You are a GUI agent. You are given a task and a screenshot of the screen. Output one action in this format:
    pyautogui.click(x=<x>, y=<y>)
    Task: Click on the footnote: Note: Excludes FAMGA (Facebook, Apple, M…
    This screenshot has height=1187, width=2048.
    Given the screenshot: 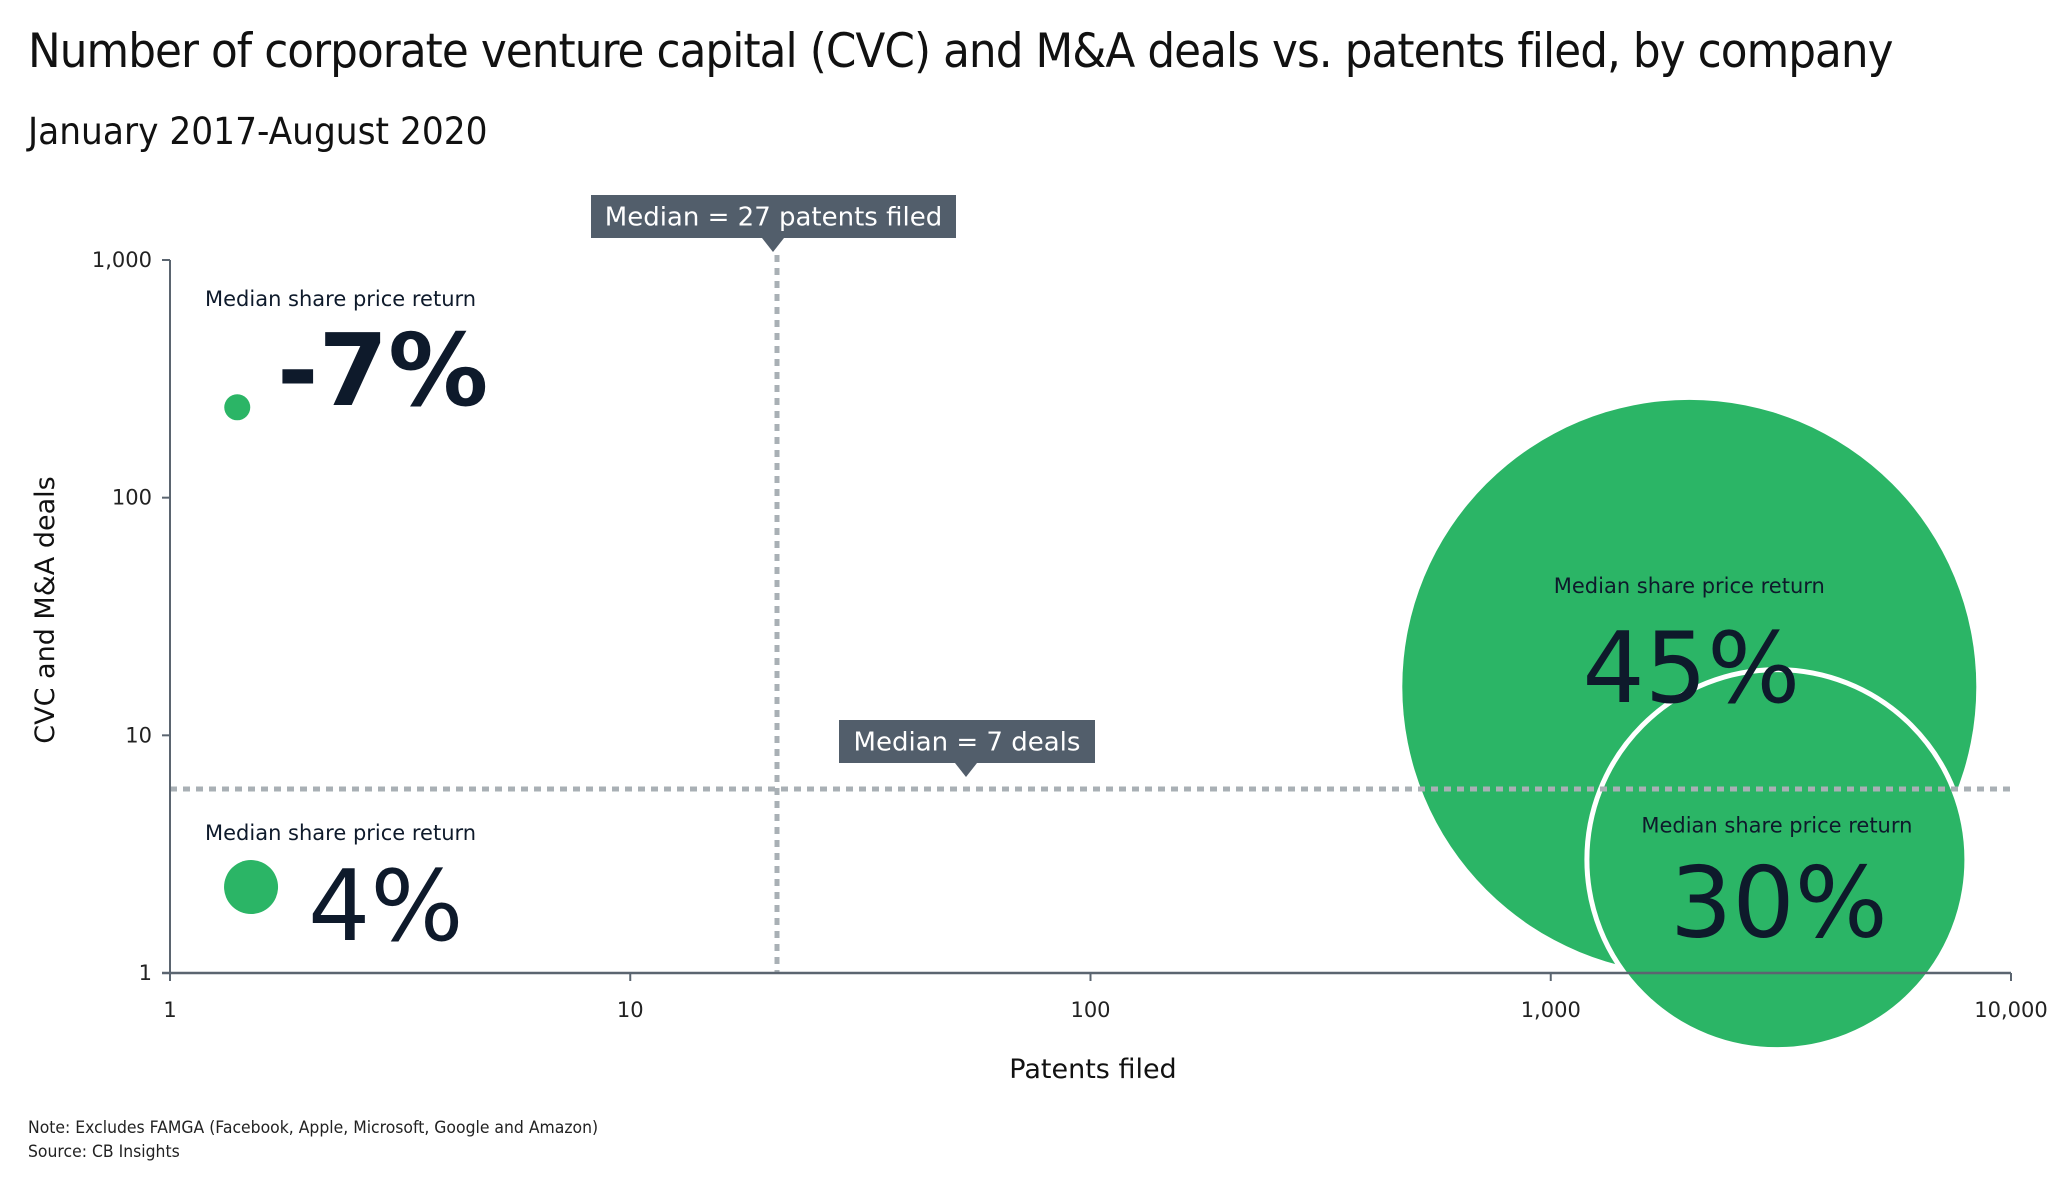 What is the action you would take?
    pyautogui.click(x=313, y=1128)
    